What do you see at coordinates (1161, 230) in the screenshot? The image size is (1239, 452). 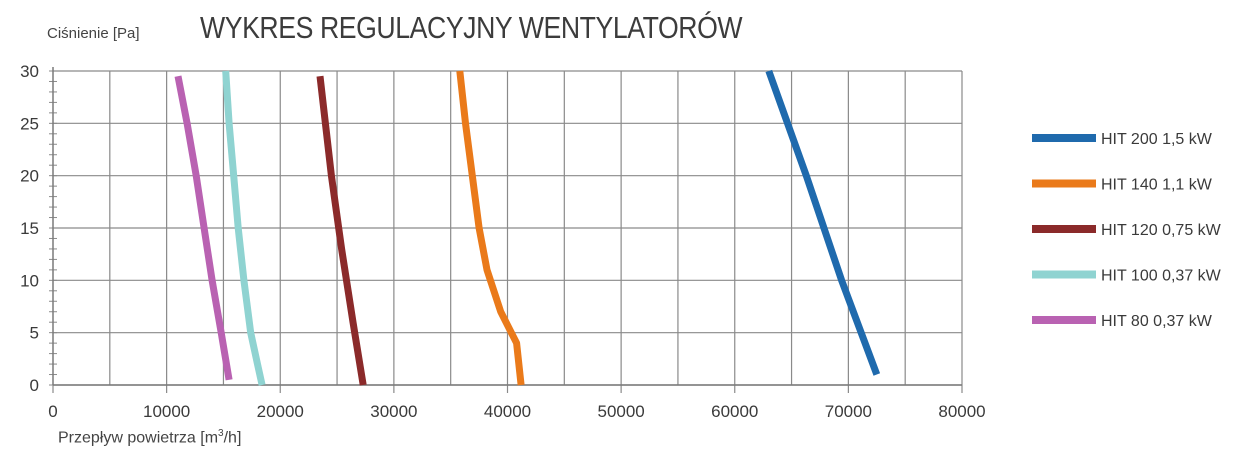 I see `legend-label-3: HIT 120 0,75 kW` at bounding box center [1161, 230].